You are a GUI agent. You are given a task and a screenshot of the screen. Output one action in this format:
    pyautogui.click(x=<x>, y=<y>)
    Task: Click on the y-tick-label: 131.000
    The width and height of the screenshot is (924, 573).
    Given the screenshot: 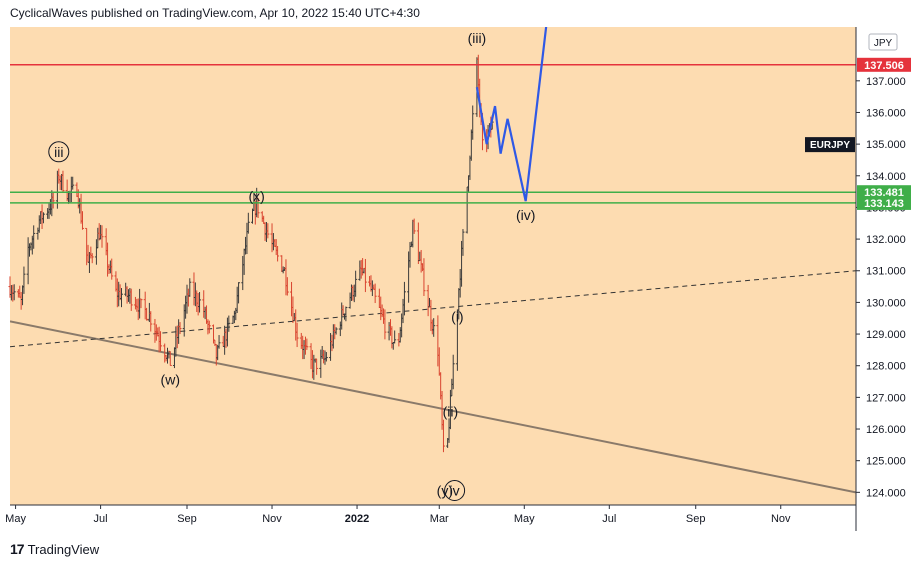 What is the action you would take?
    pyautogui.click(x=886, y=272)
    